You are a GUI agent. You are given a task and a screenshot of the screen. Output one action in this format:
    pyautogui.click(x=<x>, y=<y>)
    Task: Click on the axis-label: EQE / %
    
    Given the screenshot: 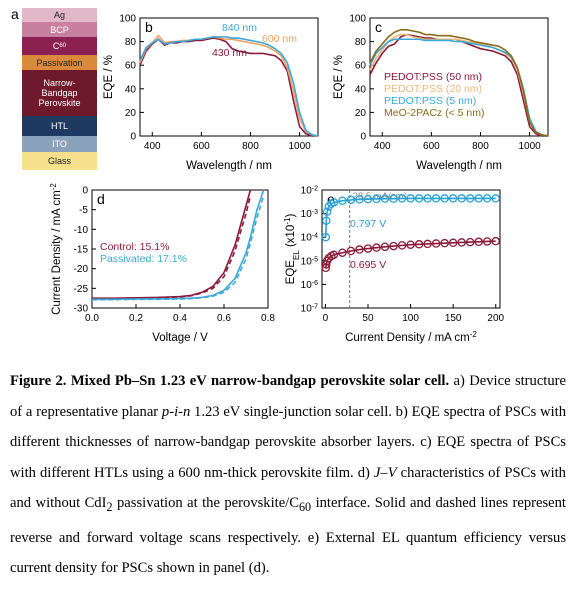 What is the action you would take?
    pyautogui.click(x=339, y=77)
    